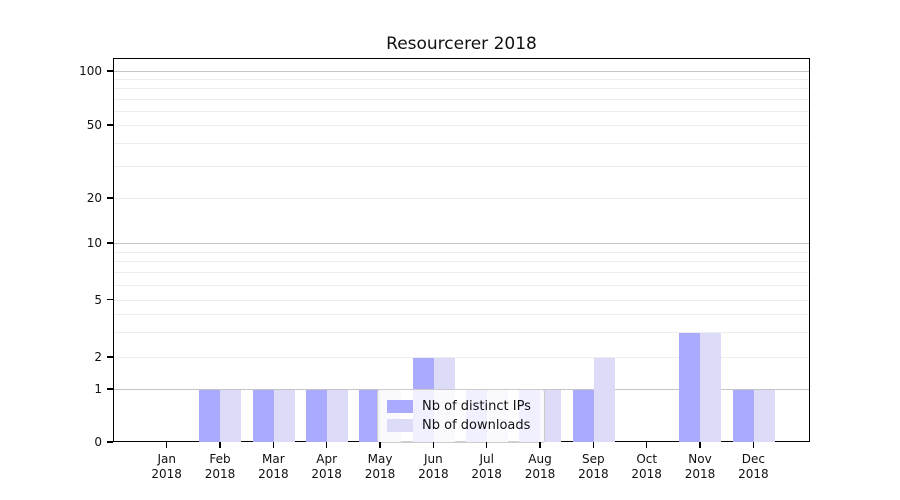 The height and width of the screenshot is (500, 900). I want to click on x-tick-jun, so click(433, 445).